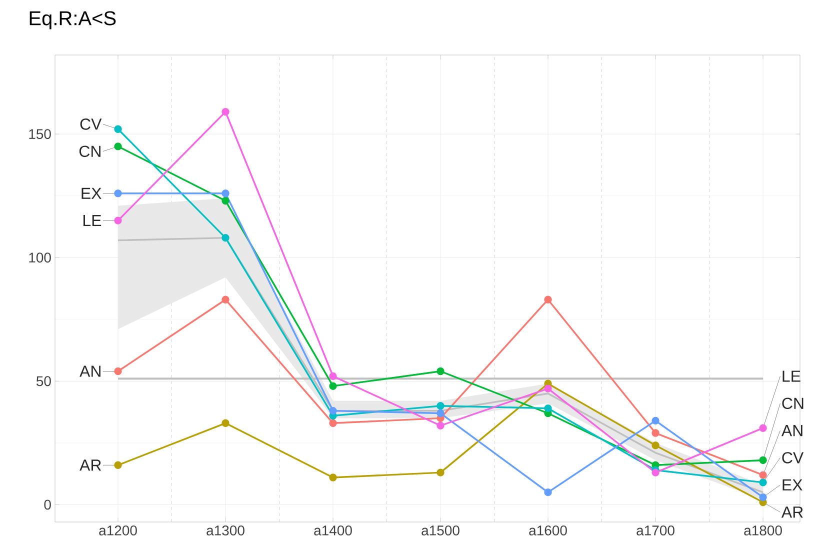  I want to click on text: CV, so click(793, 458).